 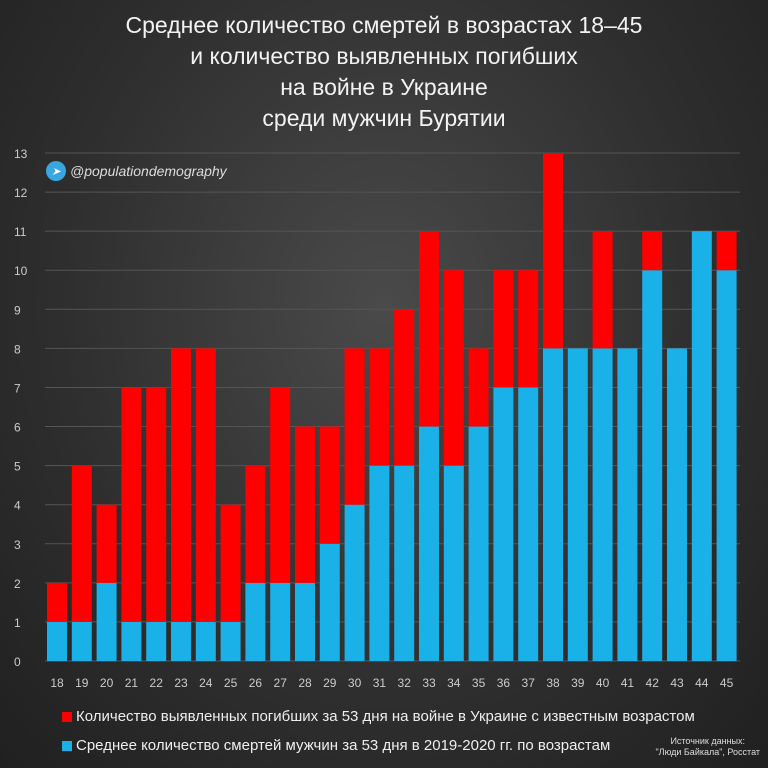 I want to click on legend-swatch-blue, so click(x=67, y=745).